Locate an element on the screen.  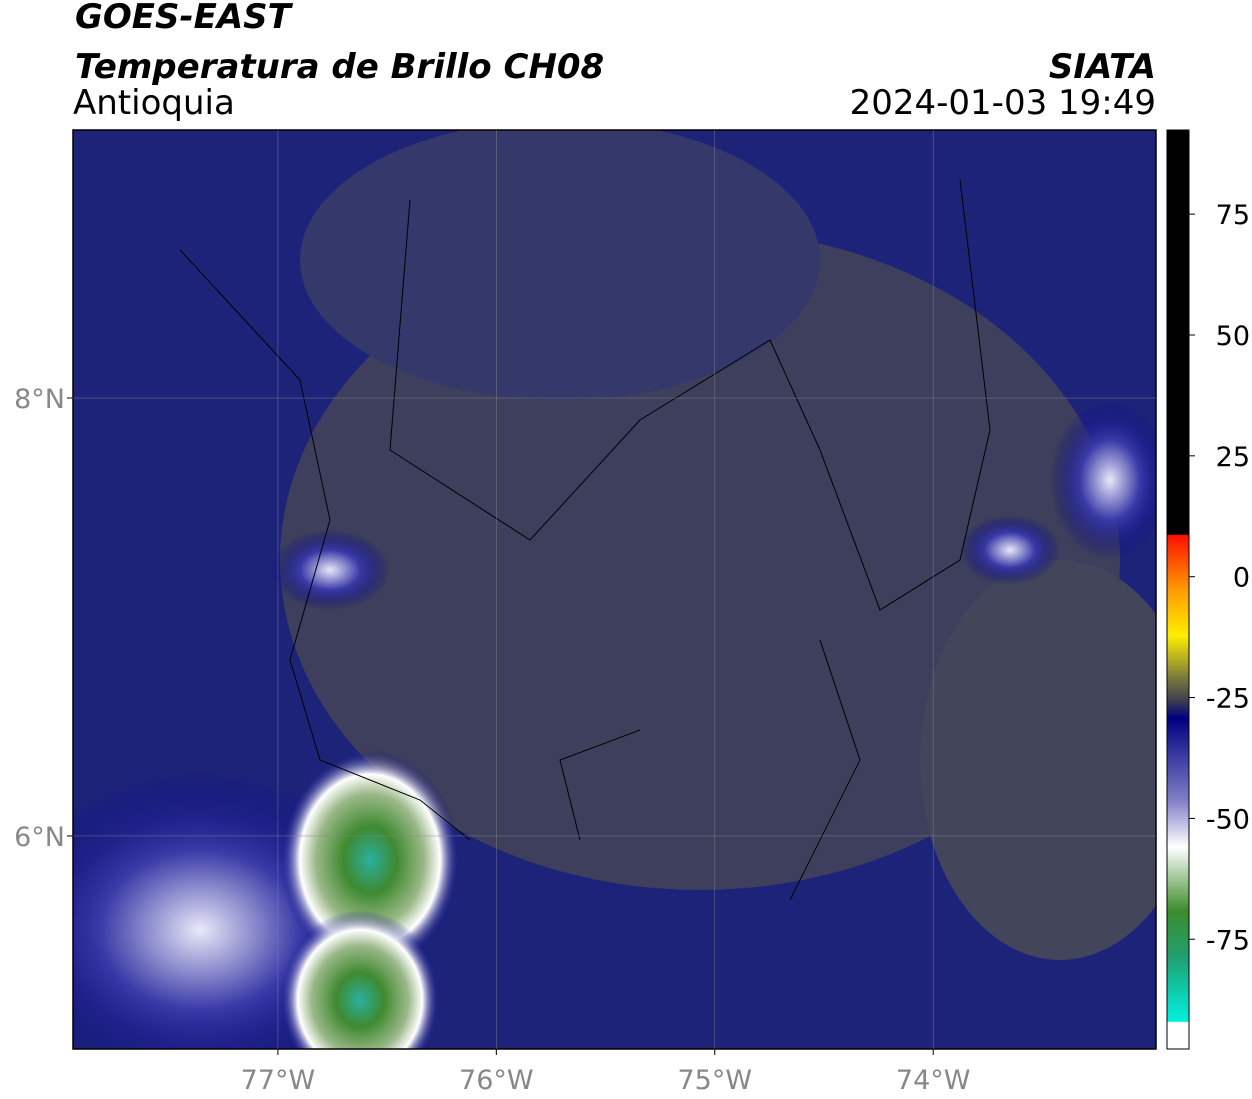
x-tick-label: 75°W is located at coordinates (714, 1080).